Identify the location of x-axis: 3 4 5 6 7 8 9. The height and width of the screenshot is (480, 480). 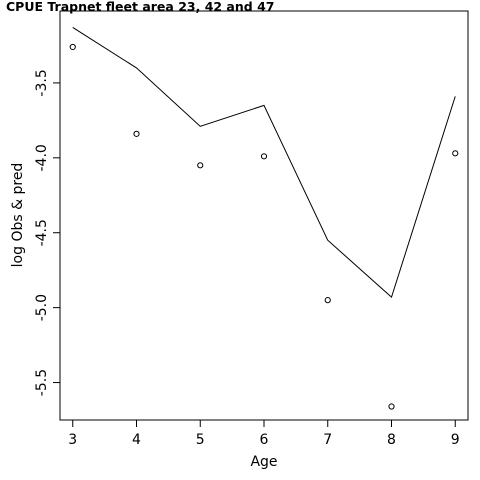
(264, 434).